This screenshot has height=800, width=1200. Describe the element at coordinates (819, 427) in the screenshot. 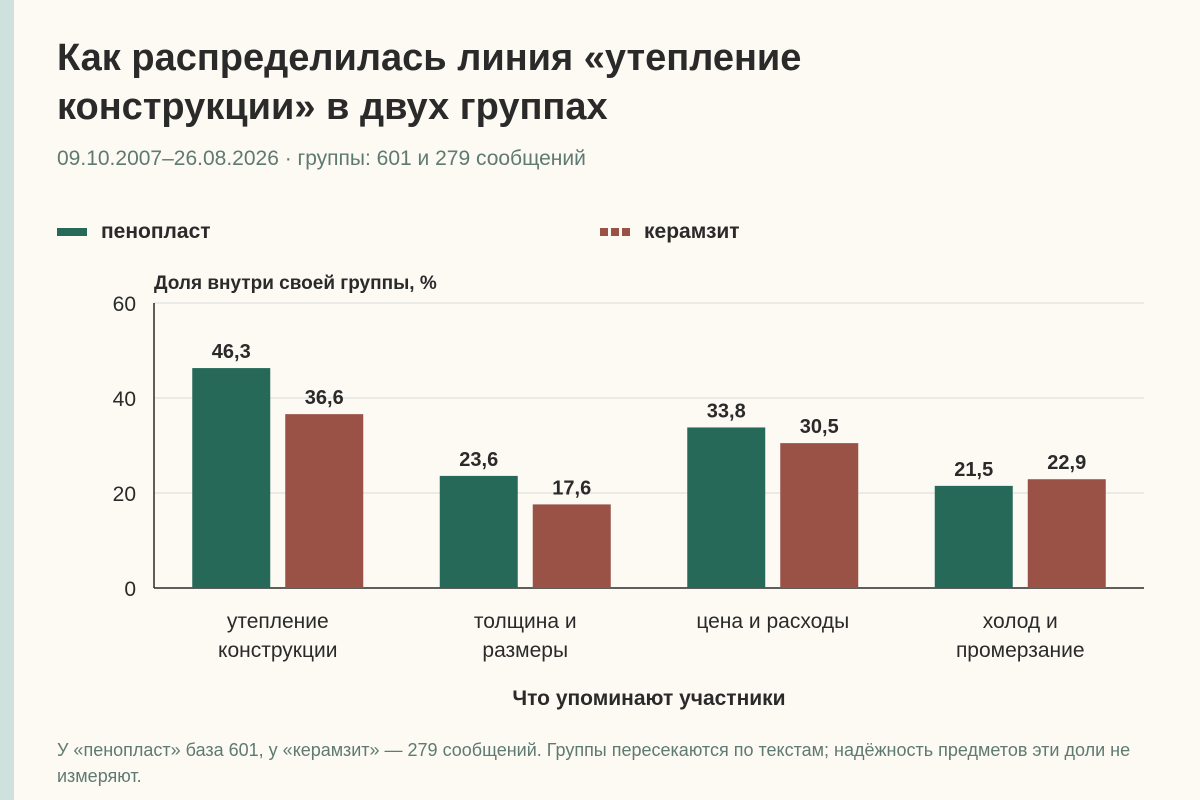

I see `data-label-keramzit: 30,5` at that location.